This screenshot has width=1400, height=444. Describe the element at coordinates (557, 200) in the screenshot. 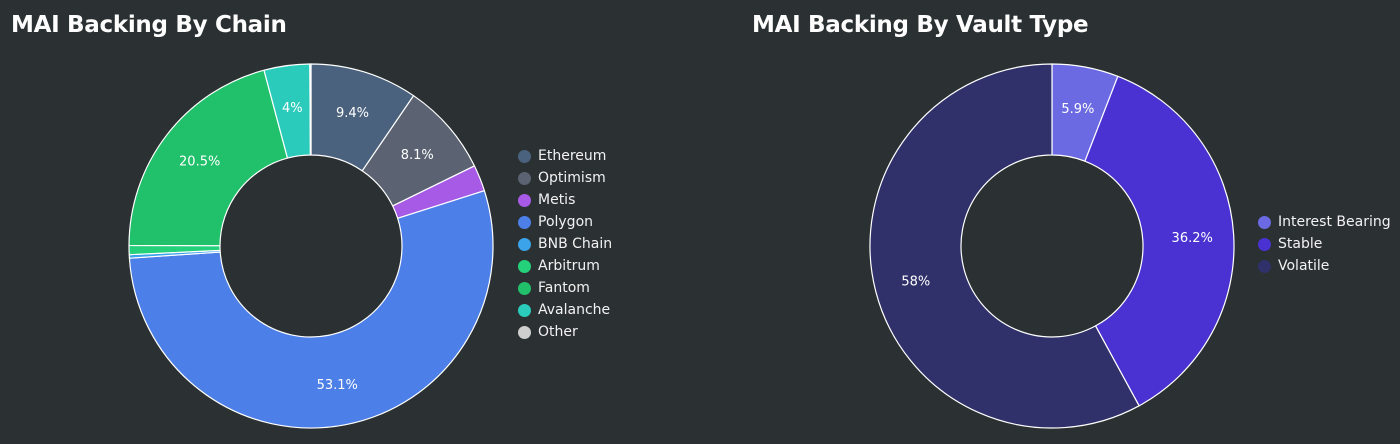

I see `legend-label: Metis` at that location.